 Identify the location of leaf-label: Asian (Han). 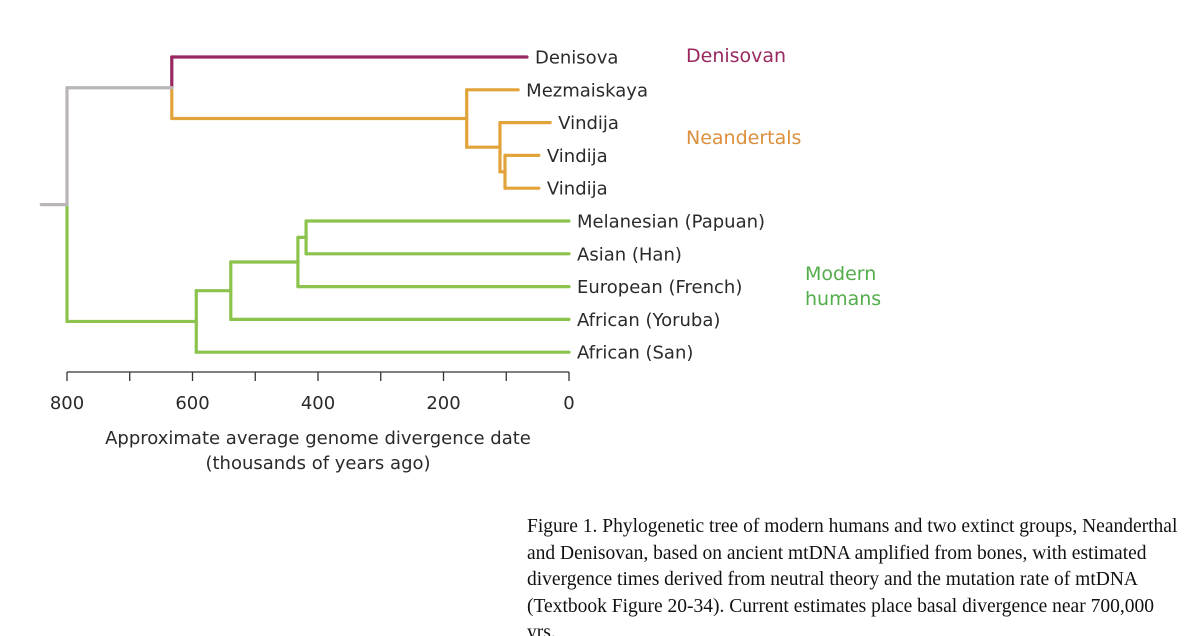
(629, 254).